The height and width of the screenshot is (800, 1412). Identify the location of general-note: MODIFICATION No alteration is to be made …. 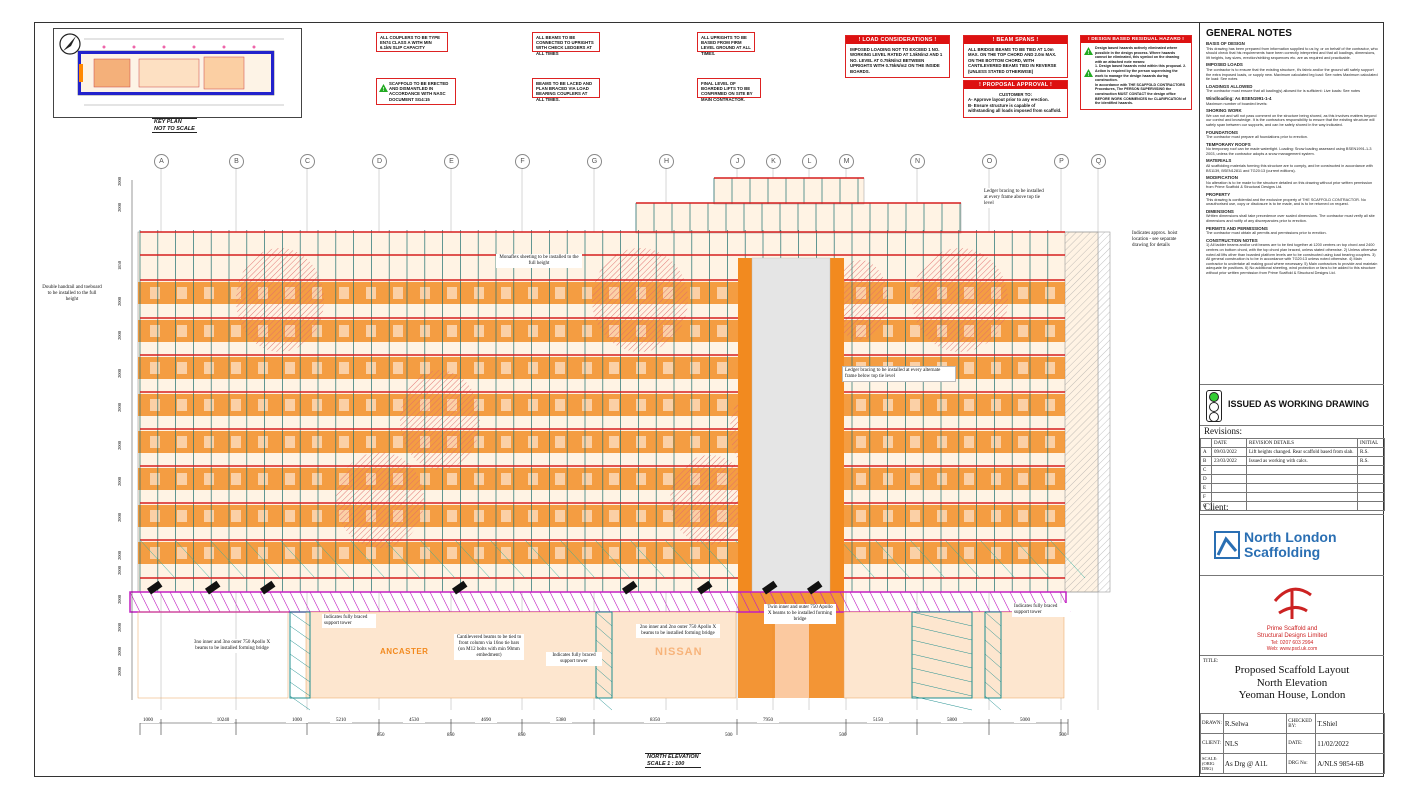
(1292, 183).